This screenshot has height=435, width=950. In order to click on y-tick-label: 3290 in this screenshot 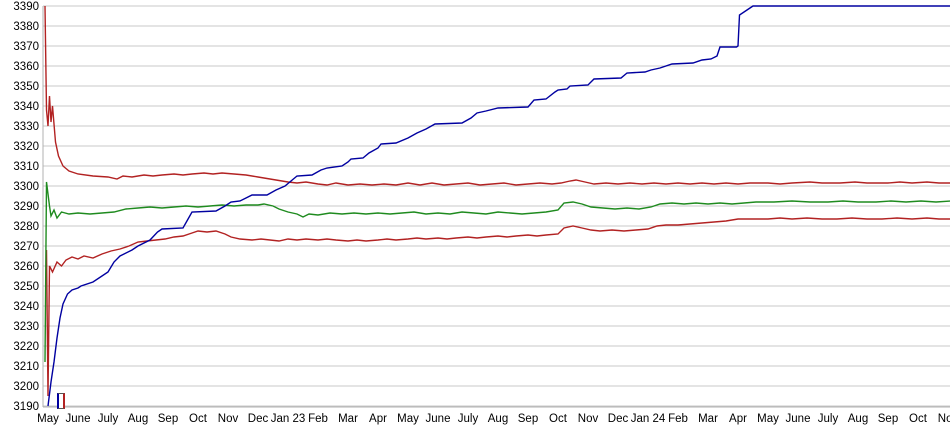, I will do `click(26, 207)`.